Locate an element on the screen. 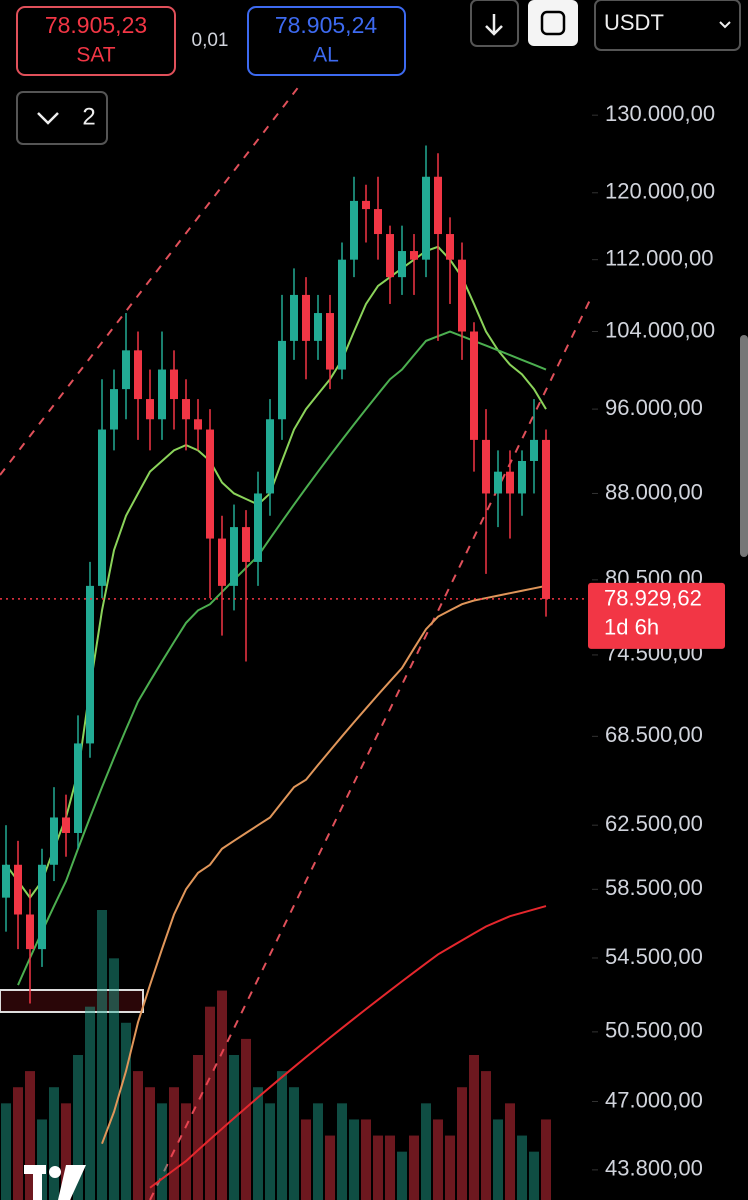  y-tick-label: 130.000,00 is located at coordinates (660, 113).